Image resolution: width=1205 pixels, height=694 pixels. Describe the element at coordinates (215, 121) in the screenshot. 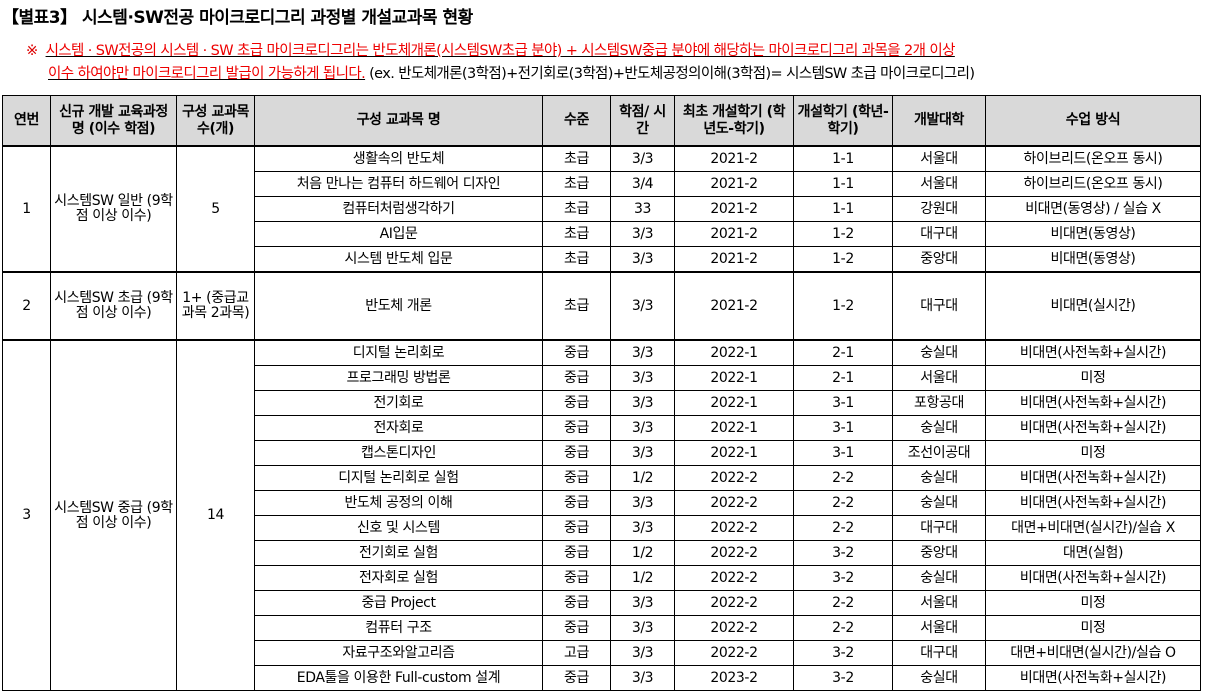

I see `header-count: 구성 교과목 수(개)` at that location.